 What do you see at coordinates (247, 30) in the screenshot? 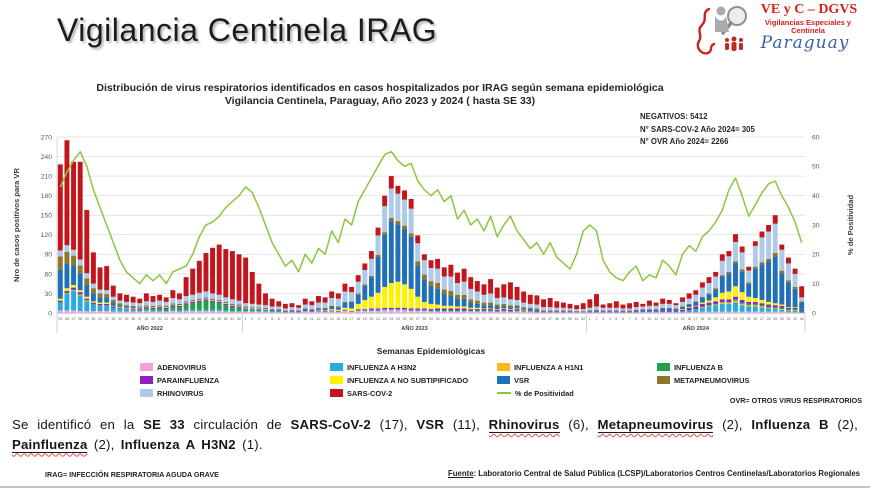
I see `page-title: Vigilancia Centinela IRAG` at bounding box center [247, 30].